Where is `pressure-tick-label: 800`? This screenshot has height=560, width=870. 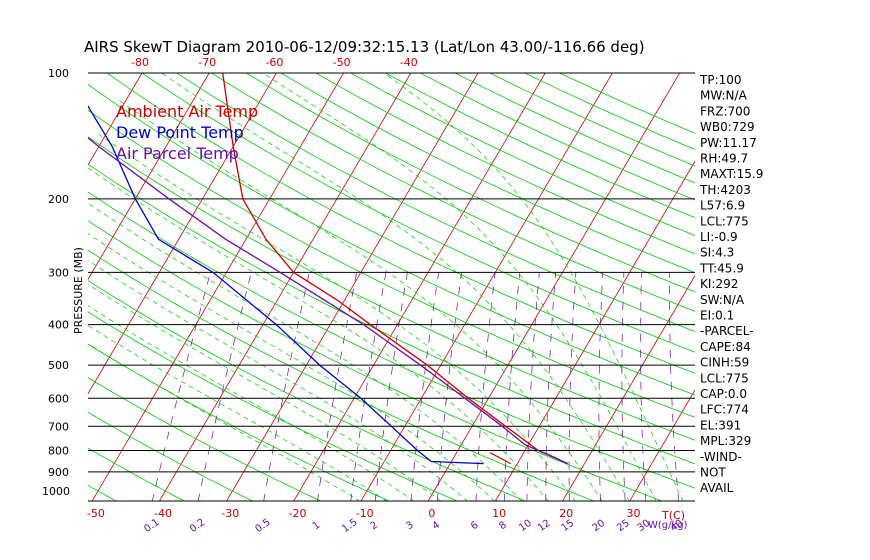
pressure-tick-label: 800 is located at coordinates (58, 450).